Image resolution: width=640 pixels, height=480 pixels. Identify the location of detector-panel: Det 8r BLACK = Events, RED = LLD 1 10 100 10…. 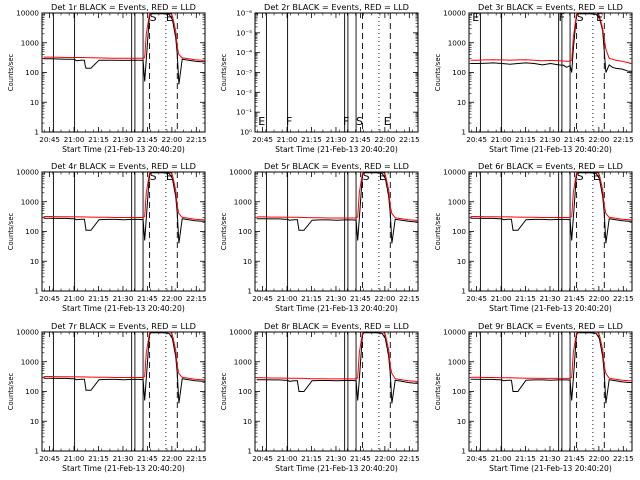
(320, 397).